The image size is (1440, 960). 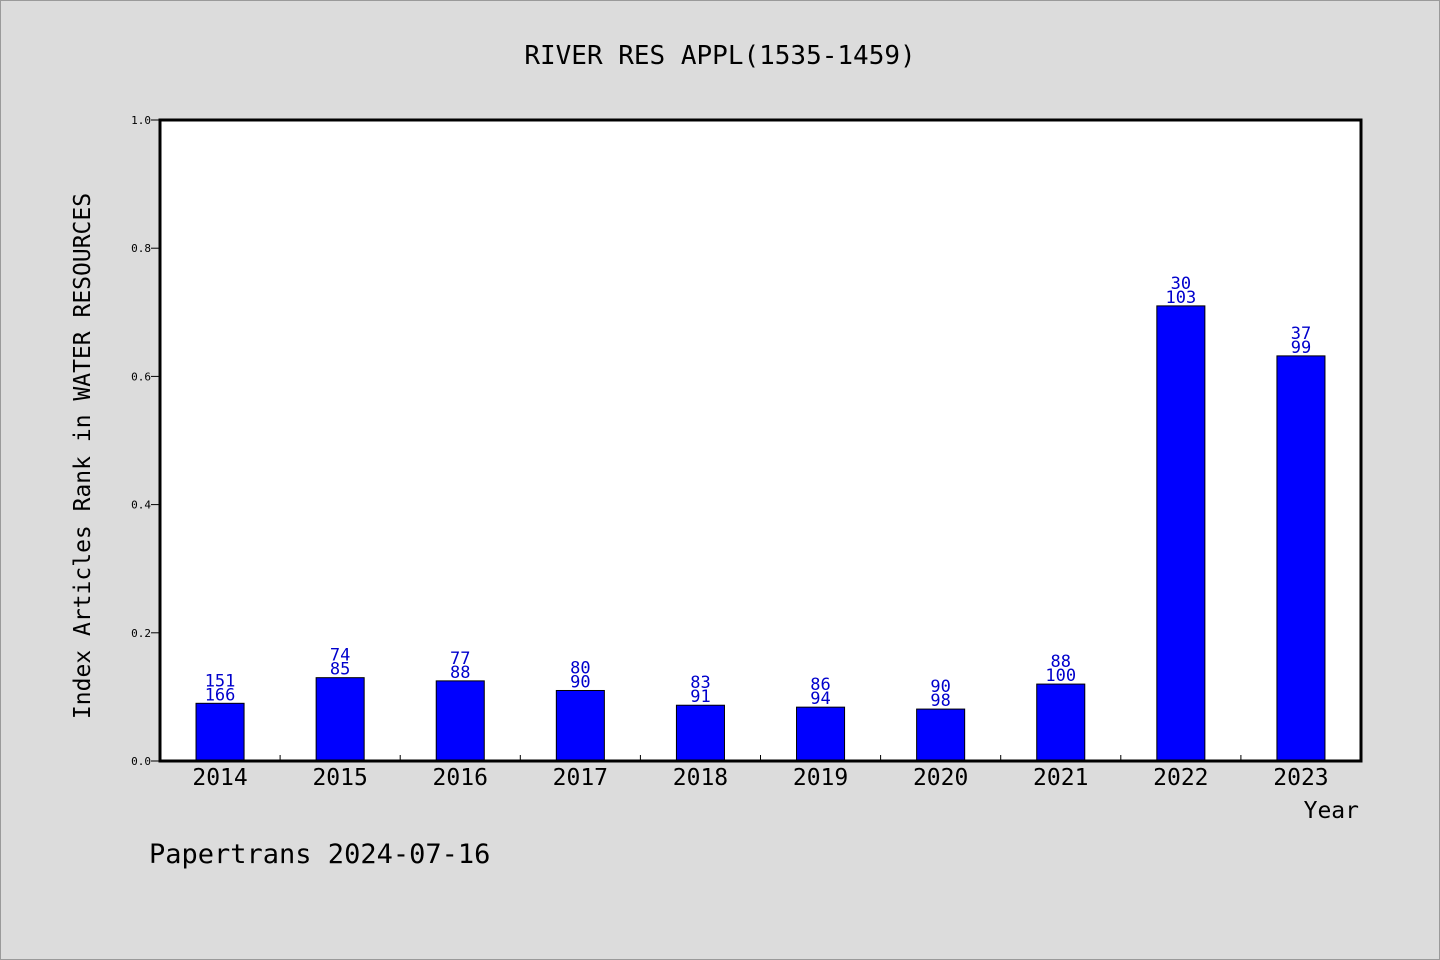 I want to click on bar-2015, so click(x=340, y=719).